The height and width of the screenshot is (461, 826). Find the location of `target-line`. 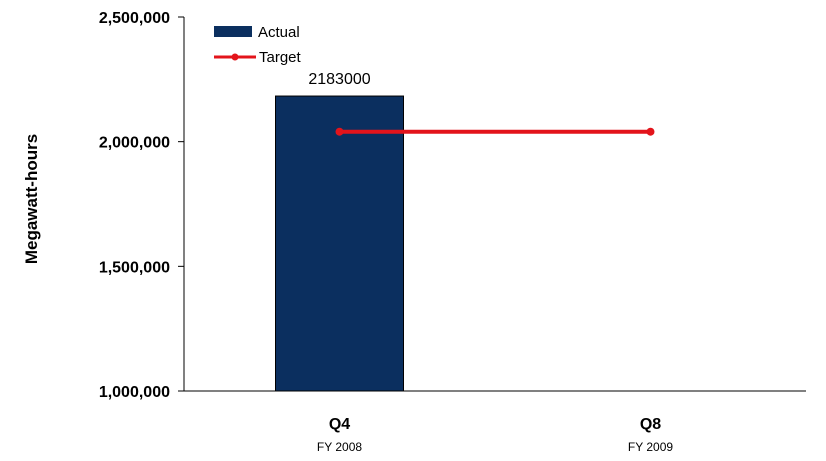

target-line is located at coordinates (495, 131).